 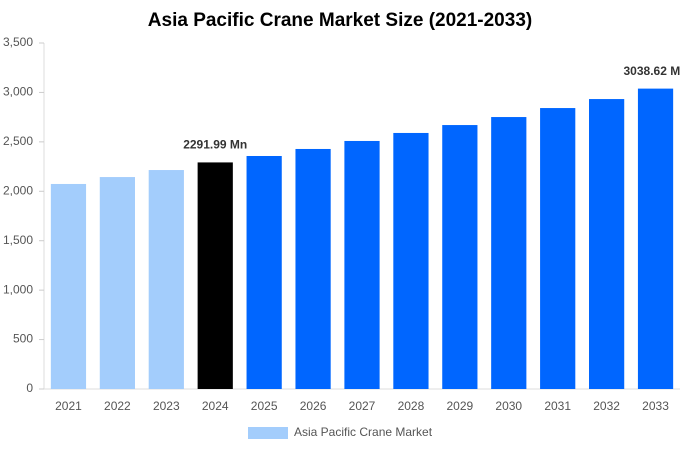 I want to click on x-tick-label: 2032, so click(x=606, y=406).